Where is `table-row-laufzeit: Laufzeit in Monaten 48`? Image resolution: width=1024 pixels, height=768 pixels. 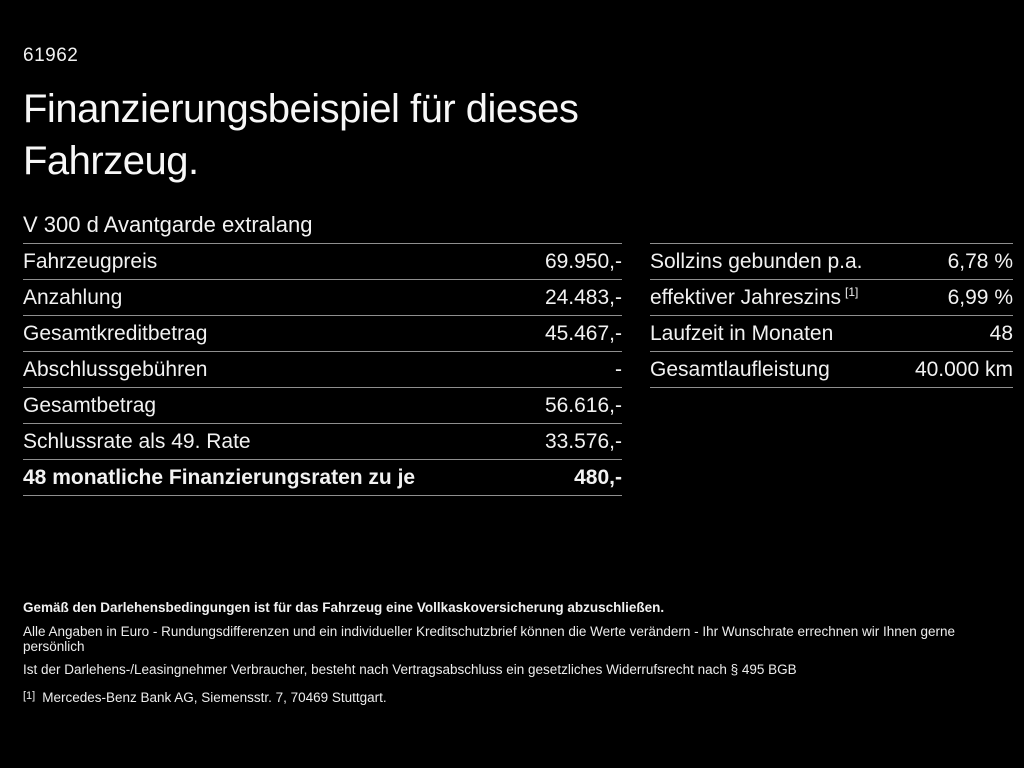
table-row-laufzeit: Laufzeit in Monaten 48 is located at coordinates (831, 334).